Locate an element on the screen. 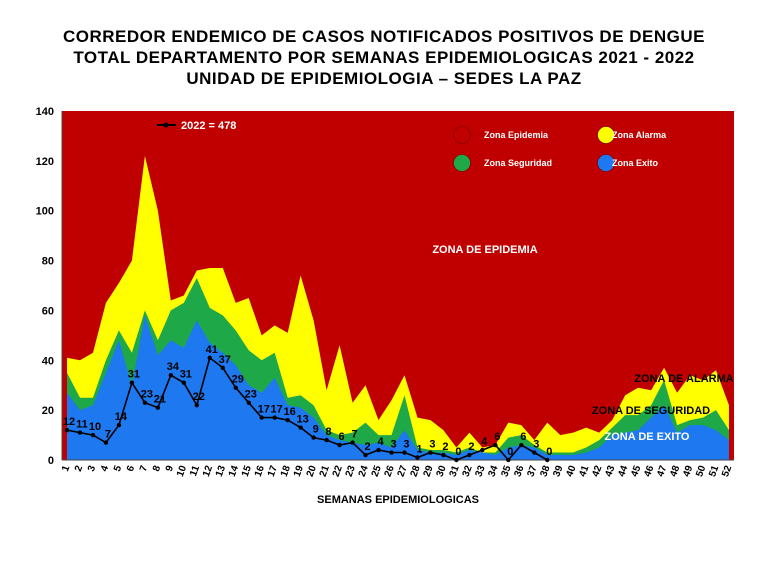 This screenshot has width=768, height=576. x-tick-label: 19 is located at coordinates (299, 471).